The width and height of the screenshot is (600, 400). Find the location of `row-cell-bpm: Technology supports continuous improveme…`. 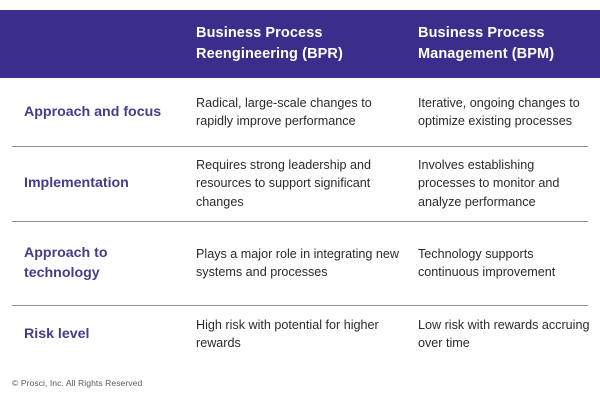

row-cell-bpm: Technology supports continuous improveme… is located at coordinates (487, 263).